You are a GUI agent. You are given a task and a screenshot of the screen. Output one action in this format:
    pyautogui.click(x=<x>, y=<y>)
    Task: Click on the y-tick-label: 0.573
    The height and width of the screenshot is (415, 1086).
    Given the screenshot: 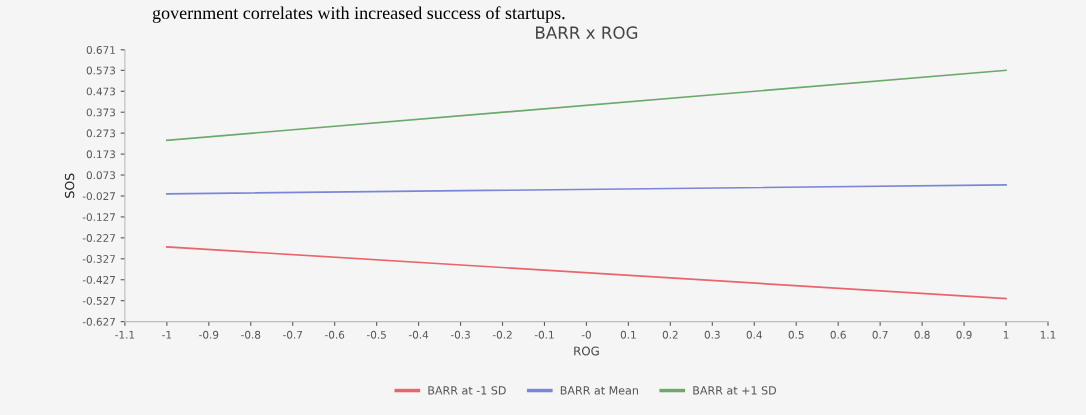 What is the action you would take?
    pyautogui.click(x=101, y=70)
    